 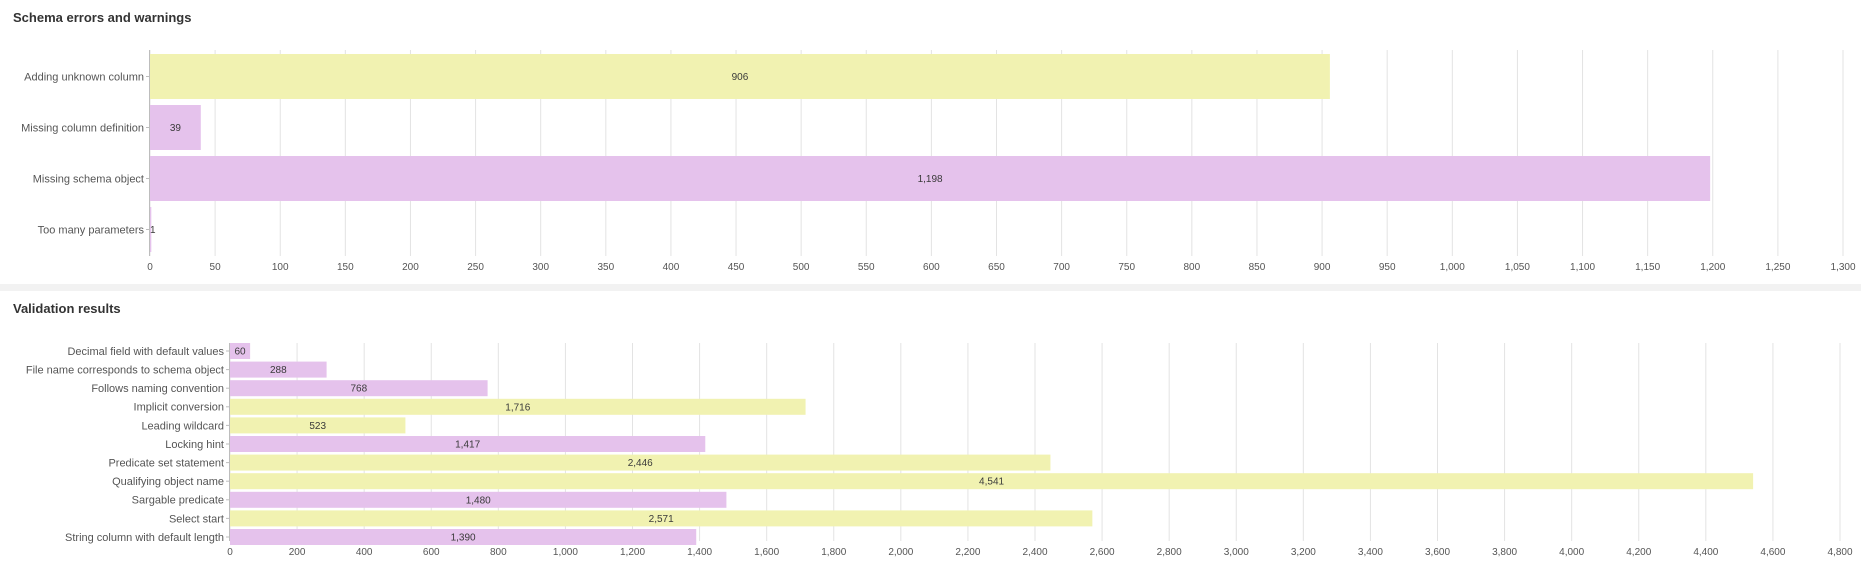 I want to click on bar-value-label: 1,480, so click(x=478, y=500).